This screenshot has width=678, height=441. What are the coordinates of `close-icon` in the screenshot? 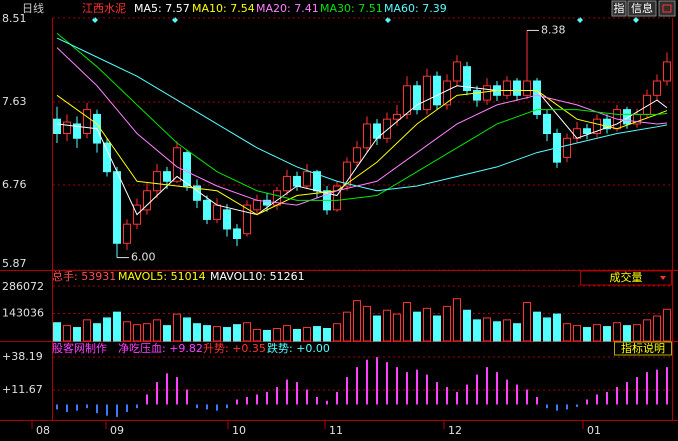 It's located at (667, 8).